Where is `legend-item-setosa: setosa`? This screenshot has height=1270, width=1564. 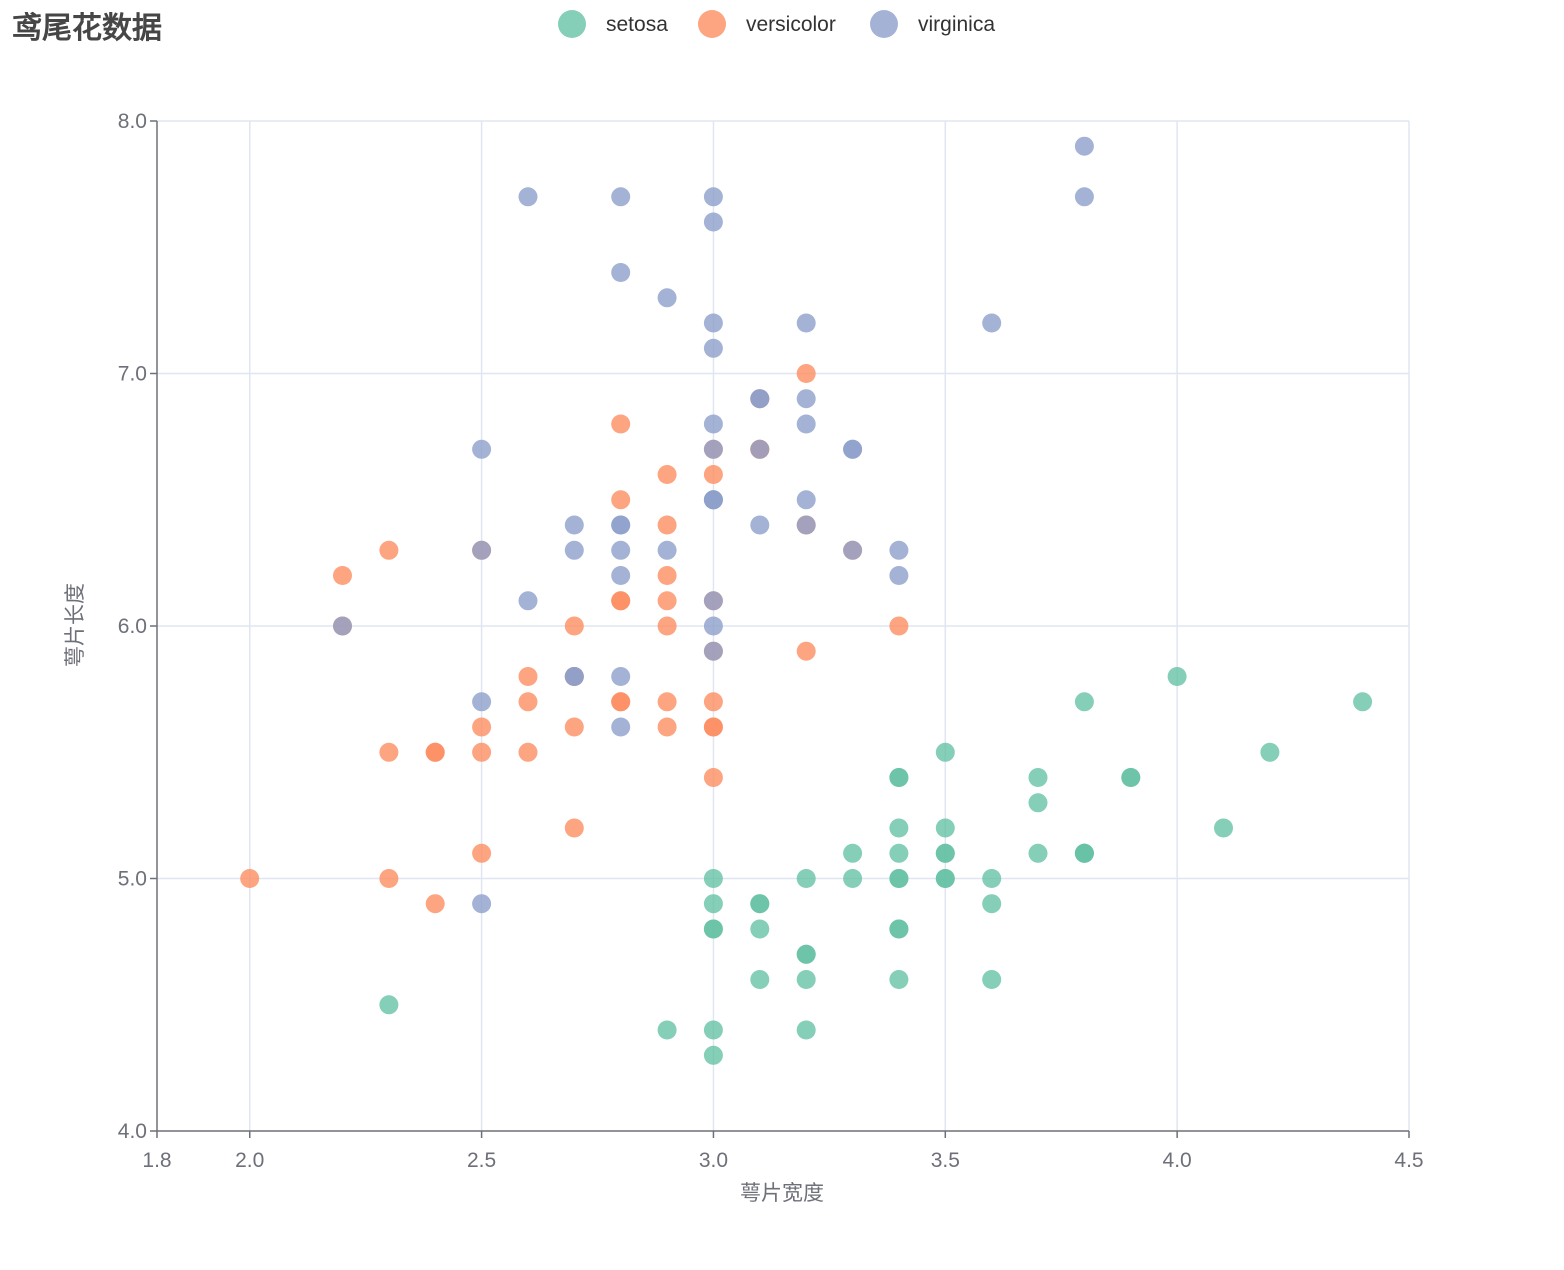 legend-item-setosa: setosa is located at coordinates (613, 24).